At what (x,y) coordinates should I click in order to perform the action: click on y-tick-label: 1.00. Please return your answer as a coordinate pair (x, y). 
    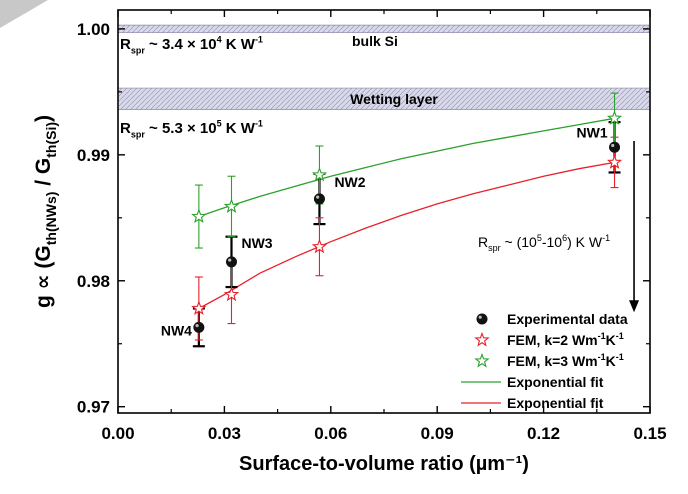
    Looking at the image, I should click on (93, 29).